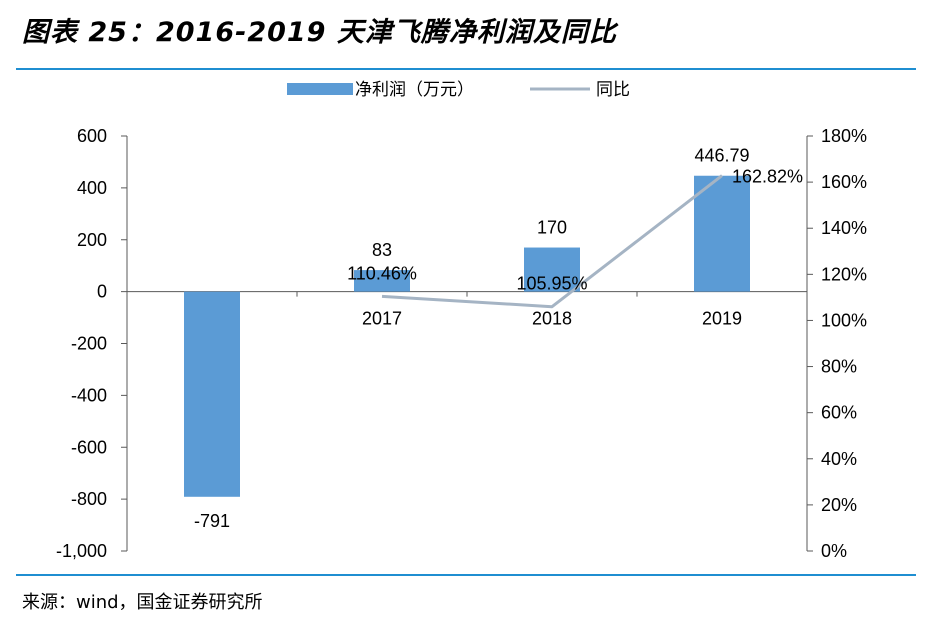 The height and width of the screenshot is (627, 932). Describe the element at coordinates (551, 284) in the screenshot. I see `yoy-value-label-2018: 105.95%` at that location.